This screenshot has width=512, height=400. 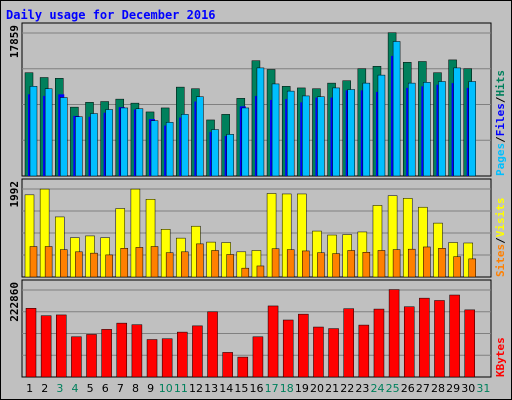 What do you see at coordinates (14, 302) in the screenshot?
I see `axis-max-label: 222860` at bounding box center [14, 302].